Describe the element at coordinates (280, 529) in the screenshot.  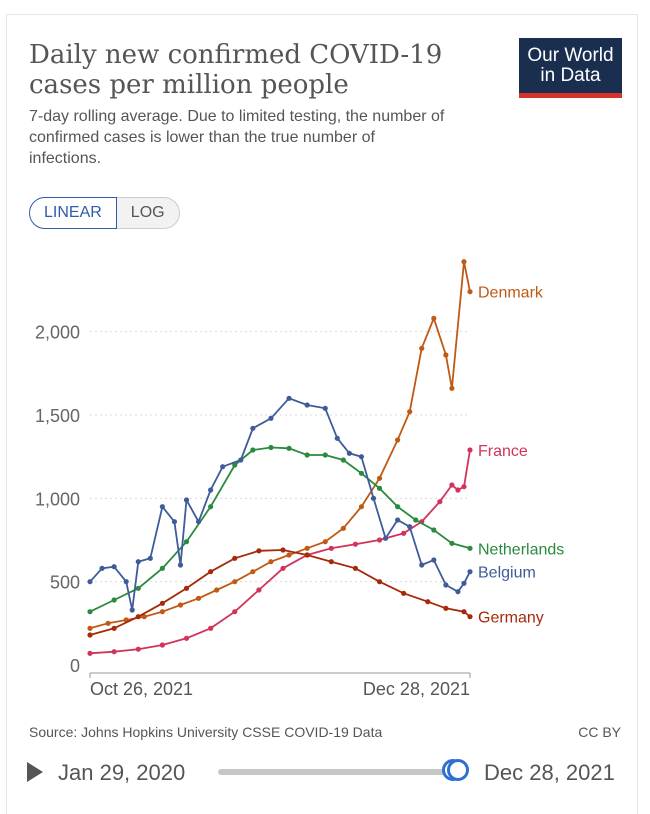
I see `series-netherlands` at that location.